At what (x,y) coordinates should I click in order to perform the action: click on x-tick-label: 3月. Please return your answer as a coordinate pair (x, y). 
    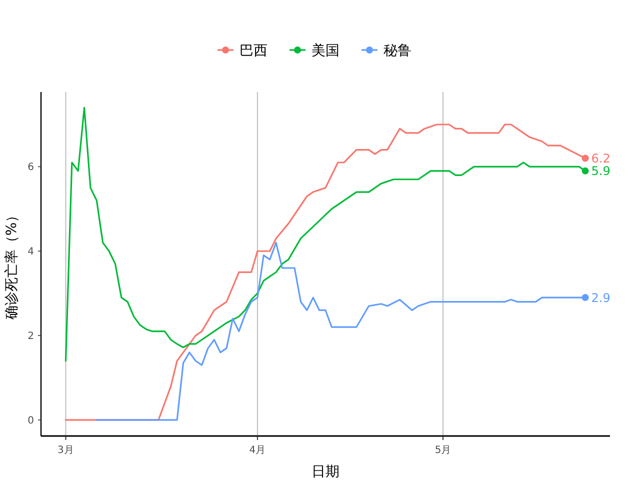
    Looking at the image, I should click on (66, 450).